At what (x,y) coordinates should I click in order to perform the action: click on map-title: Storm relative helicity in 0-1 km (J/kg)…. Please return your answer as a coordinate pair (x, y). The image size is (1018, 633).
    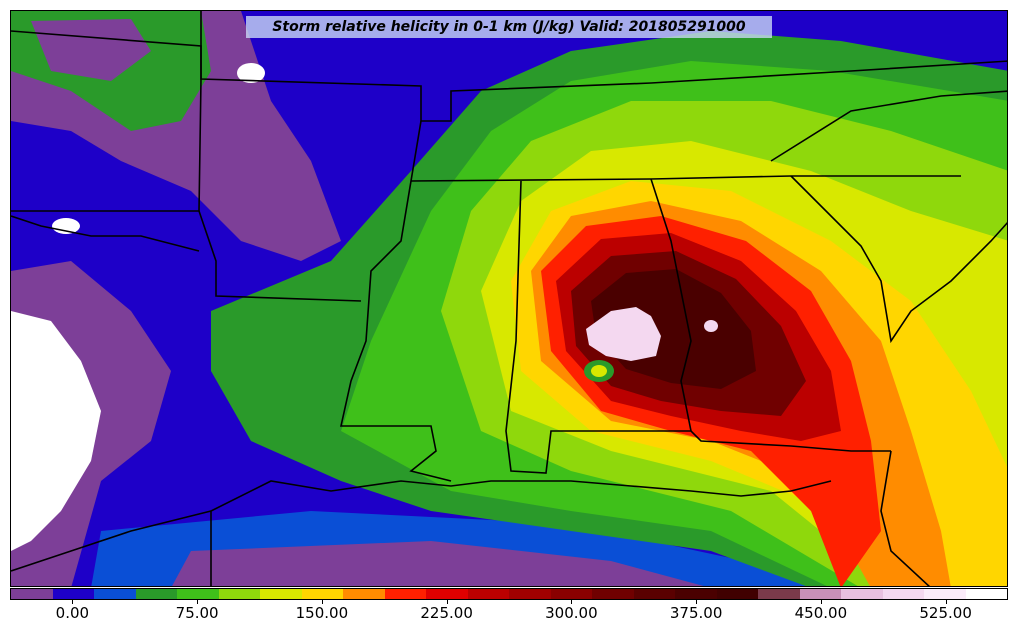
    Looking at the image, I should click on (509, 27).